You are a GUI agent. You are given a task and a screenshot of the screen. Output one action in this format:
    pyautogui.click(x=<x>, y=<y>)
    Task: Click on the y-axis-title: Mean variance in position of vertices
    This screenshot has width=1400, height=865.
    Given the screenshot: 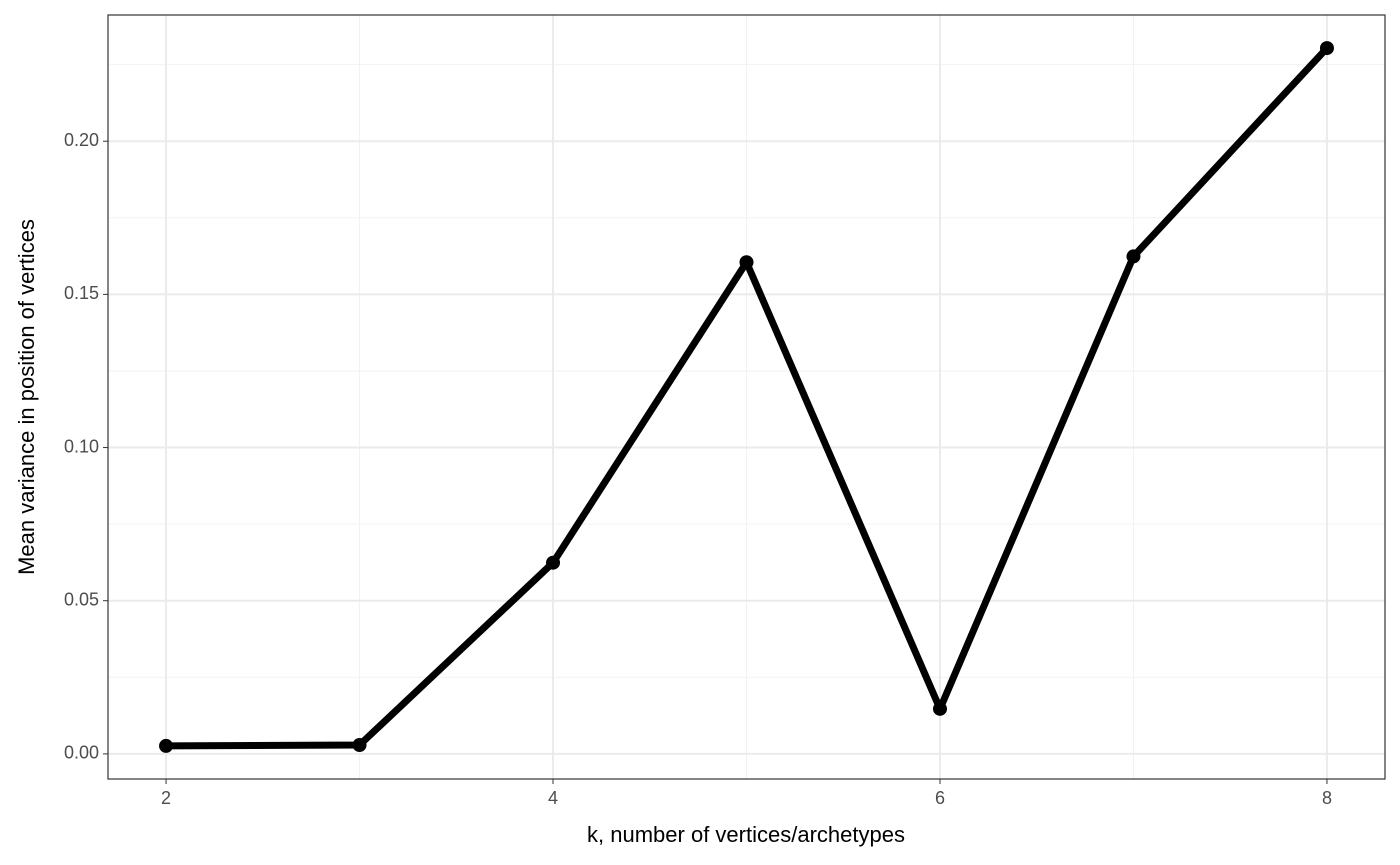 What is the action you would take?
    pyautogui.click(x=26, y=397)
    